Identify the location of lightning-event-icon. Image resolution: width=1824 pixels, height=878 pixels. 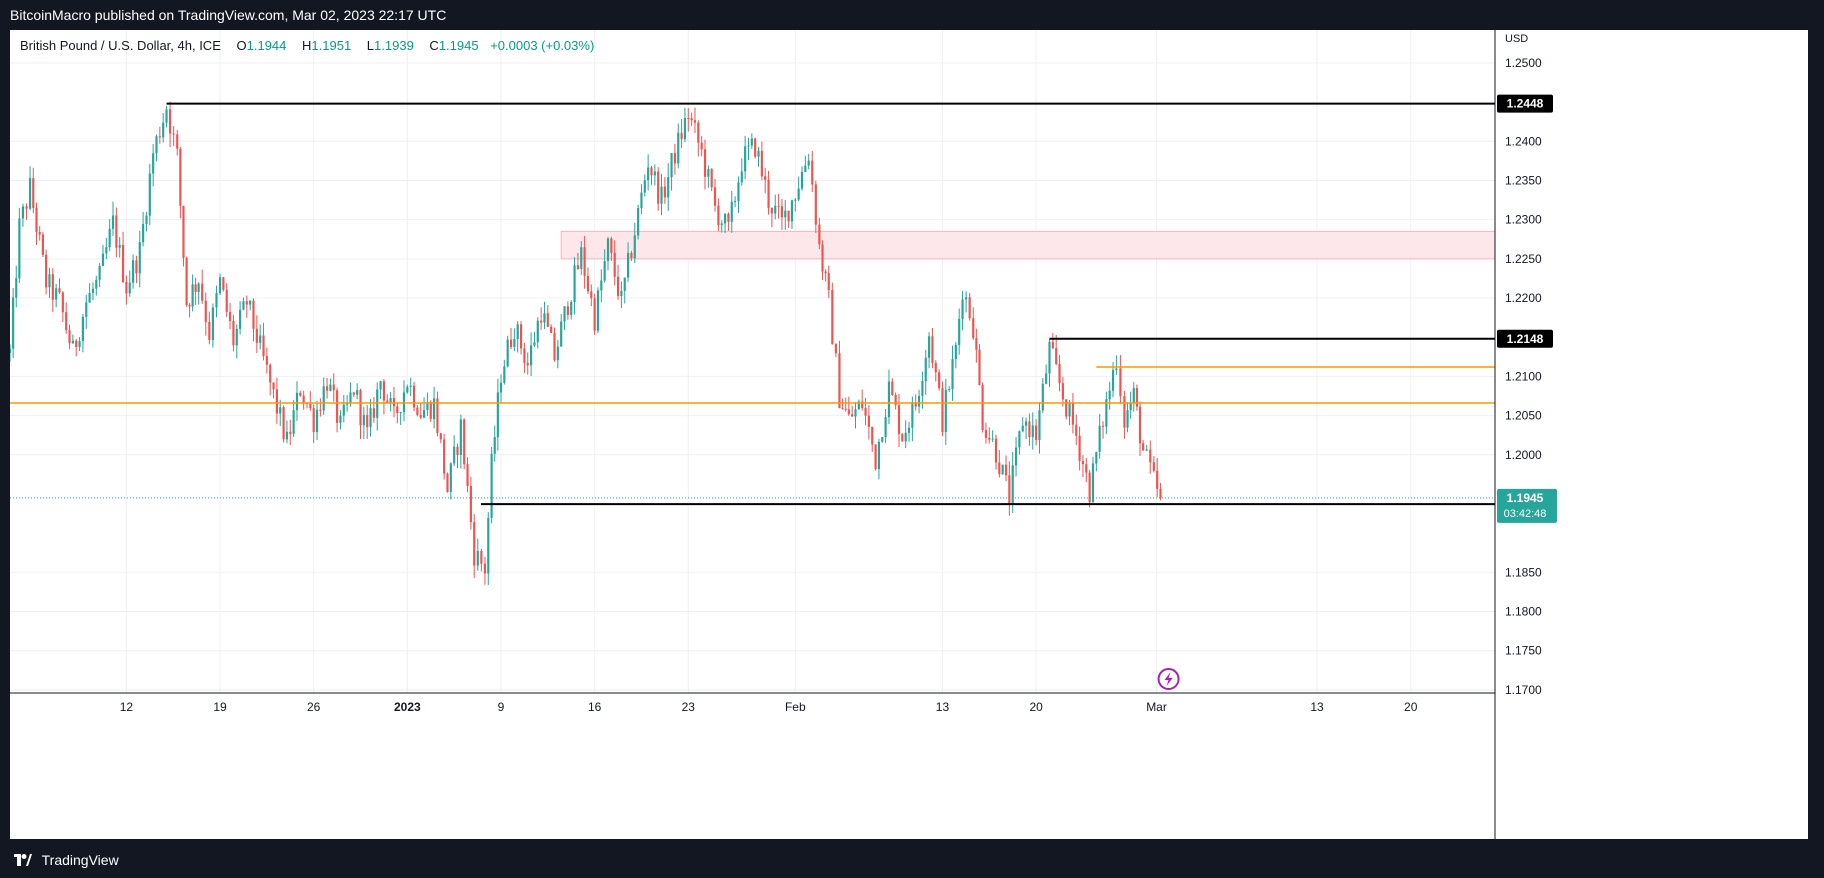
(1168, 679).